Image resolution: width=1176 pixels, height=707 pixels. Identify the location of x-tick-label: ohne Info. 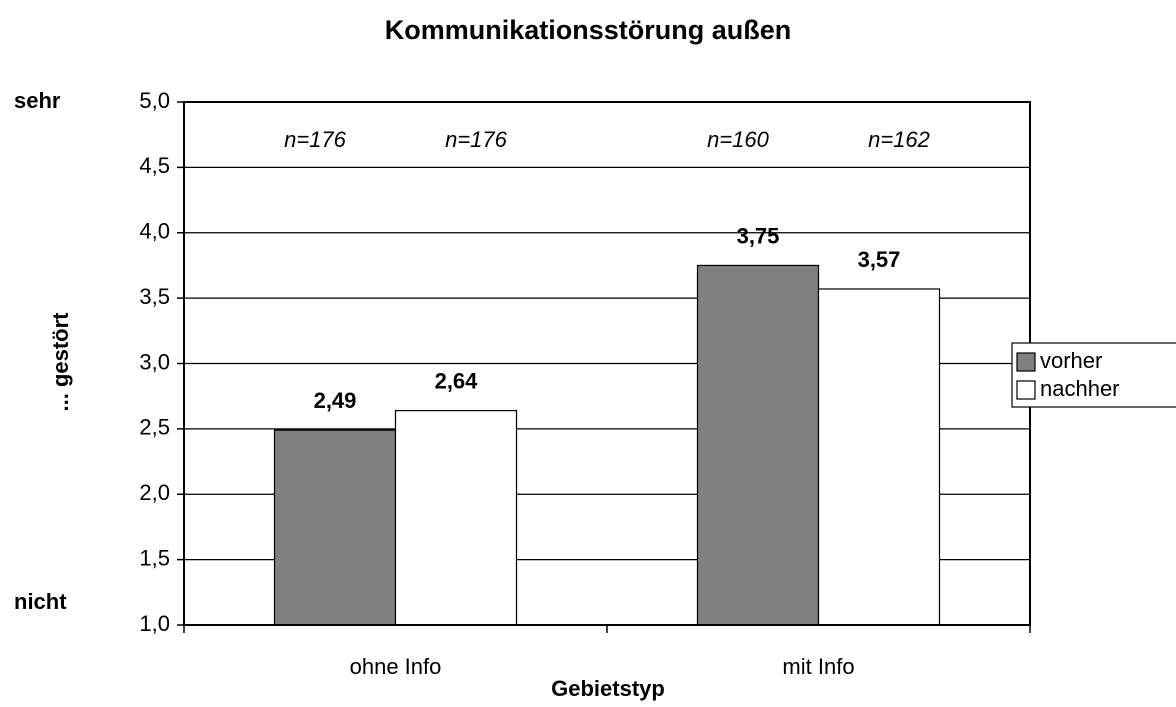
(396, 666).